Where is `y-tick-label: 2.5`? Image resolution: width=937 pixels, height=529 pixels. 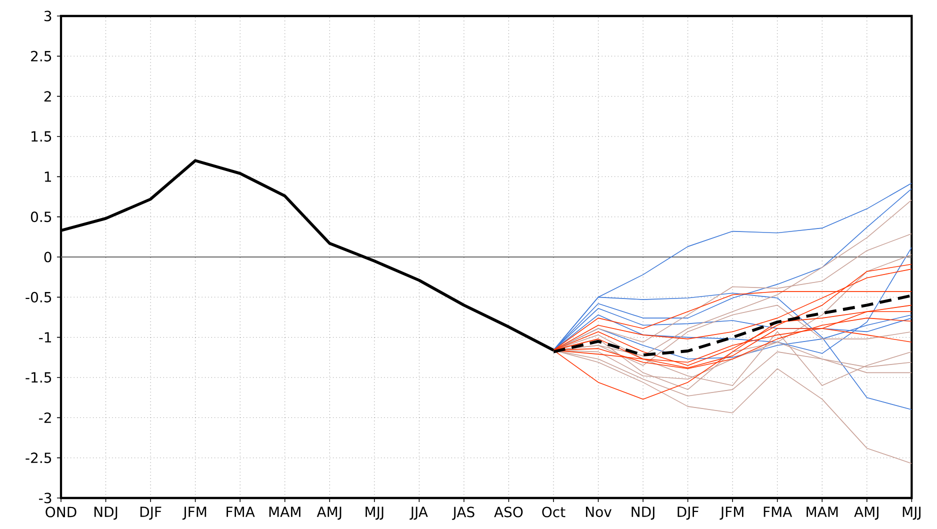 y-tick-label: 2.5 is located at coordinates (41, 56).